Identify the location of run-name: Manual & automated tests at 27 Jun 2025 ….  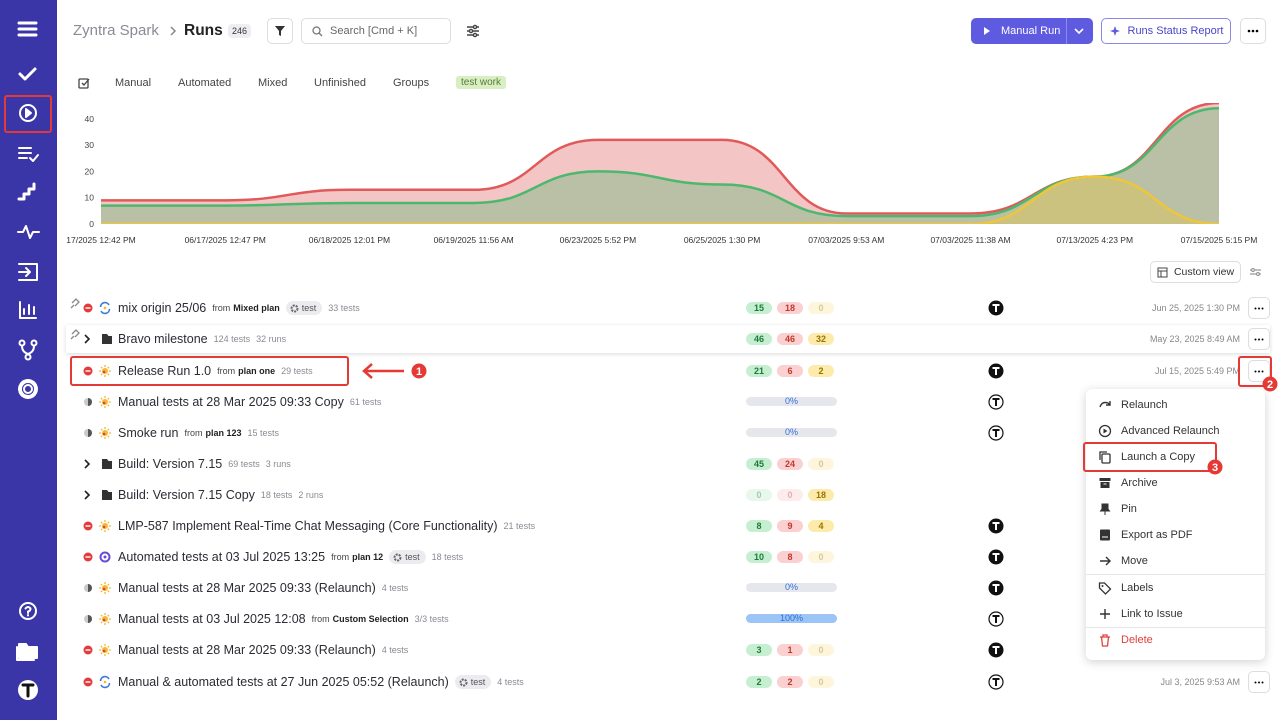
(283, 682).